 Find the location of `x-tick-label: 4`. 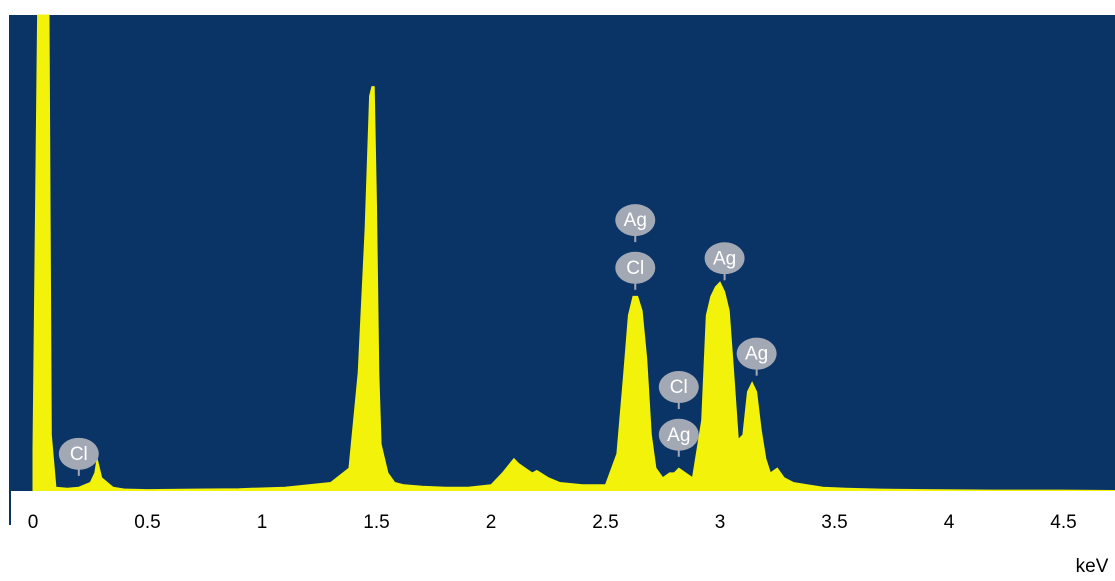

x-tick-label: 4 is located at coordinates (949, 522).